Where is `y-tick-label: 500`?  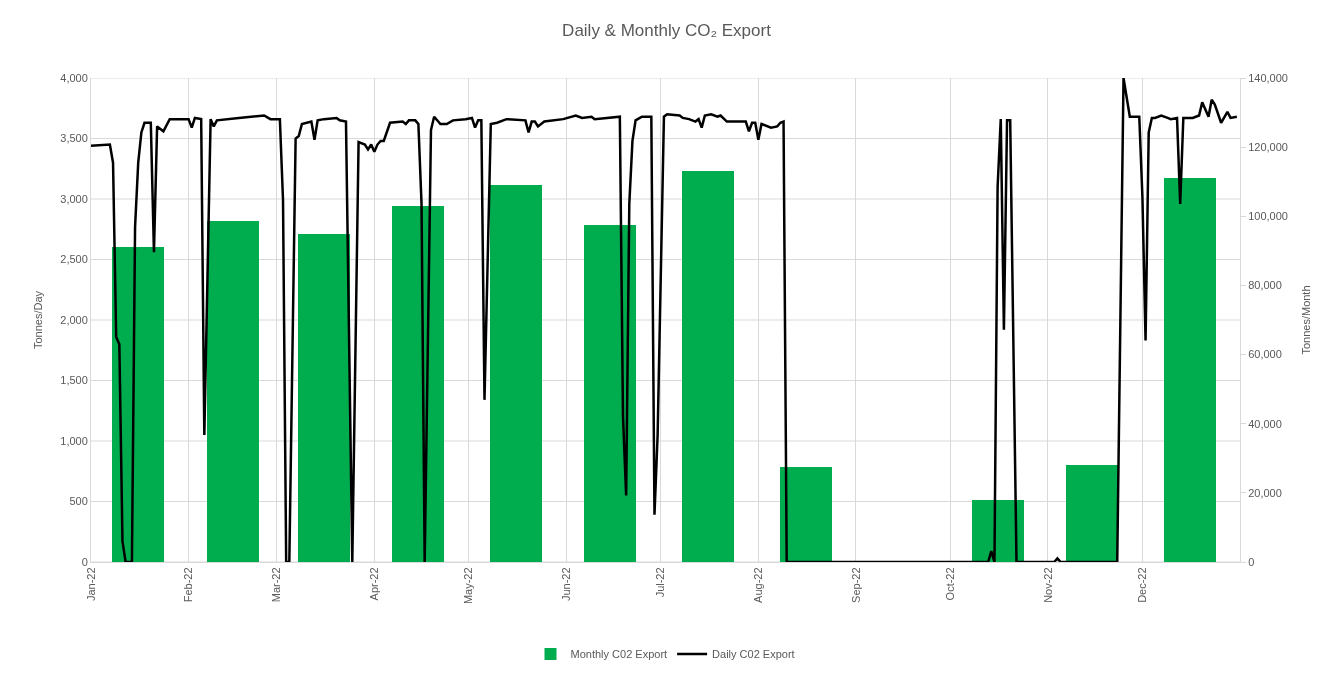
y-tick-label: 500 is located at coordinates (78, 501).